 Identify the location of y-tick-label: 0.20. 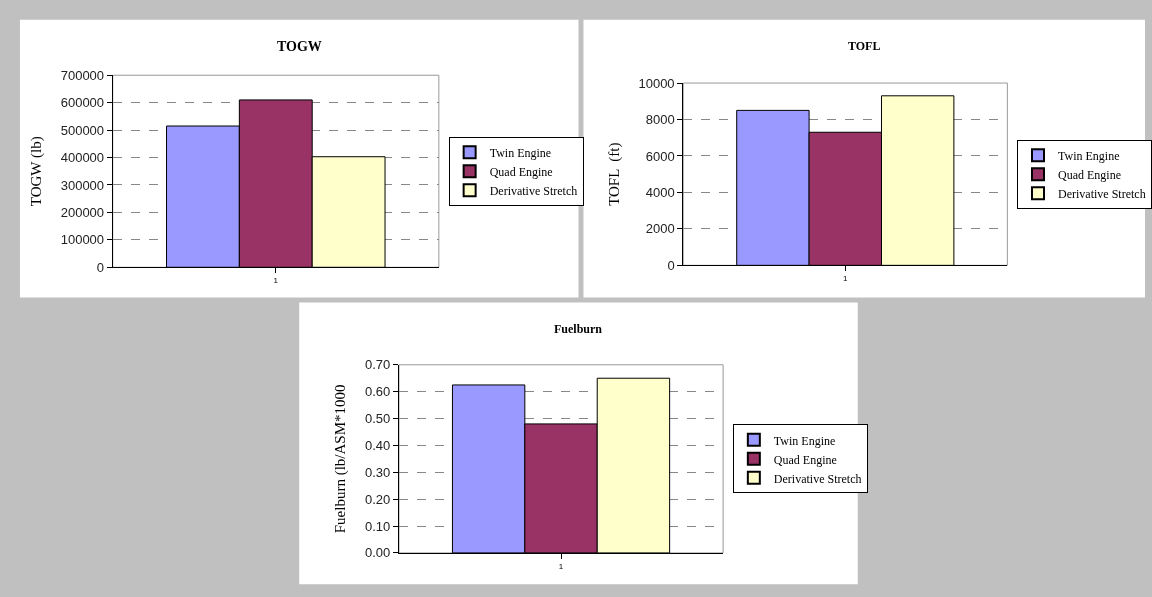
(378, 499).